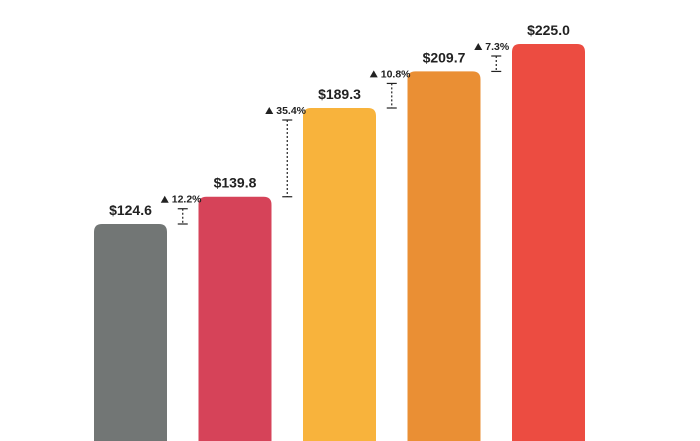 The image size is (700, 441). I want to click on bar-value-label-1: $124.6, so click(130, 210).